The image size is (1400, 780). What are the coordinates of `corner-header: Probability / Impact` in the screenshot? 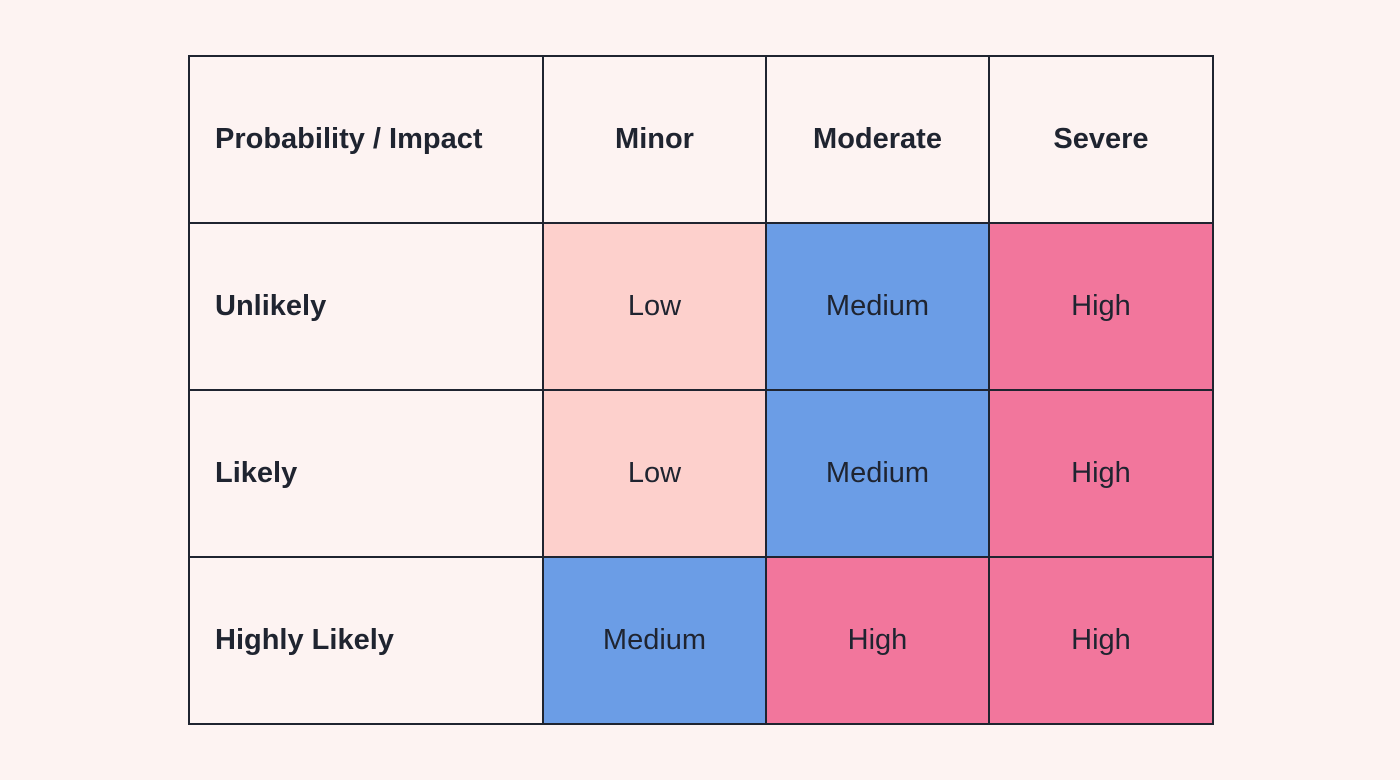 It's located at (366, 139).